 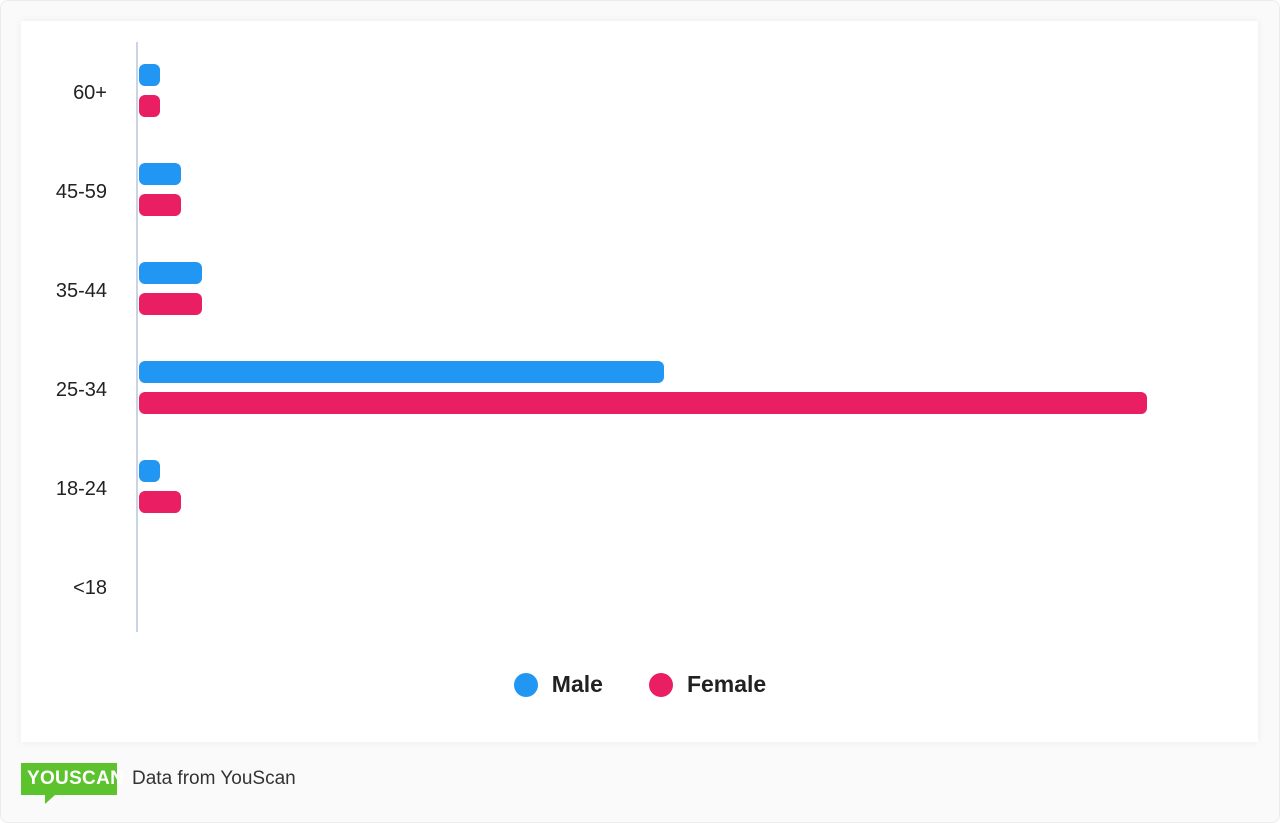 I want to click on legend-item-female: Female, so click(x=707, y=684).